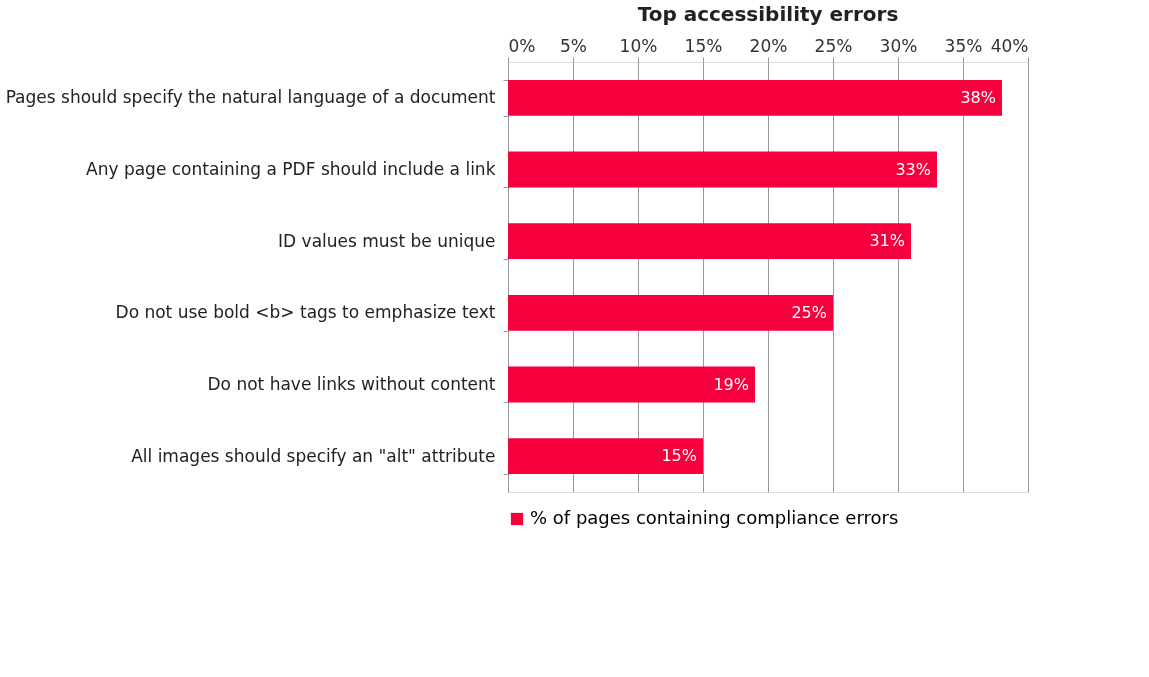  Describe the element at coordinates (978, 97) in the screenshot. I see `data-label: 38%` at that location.